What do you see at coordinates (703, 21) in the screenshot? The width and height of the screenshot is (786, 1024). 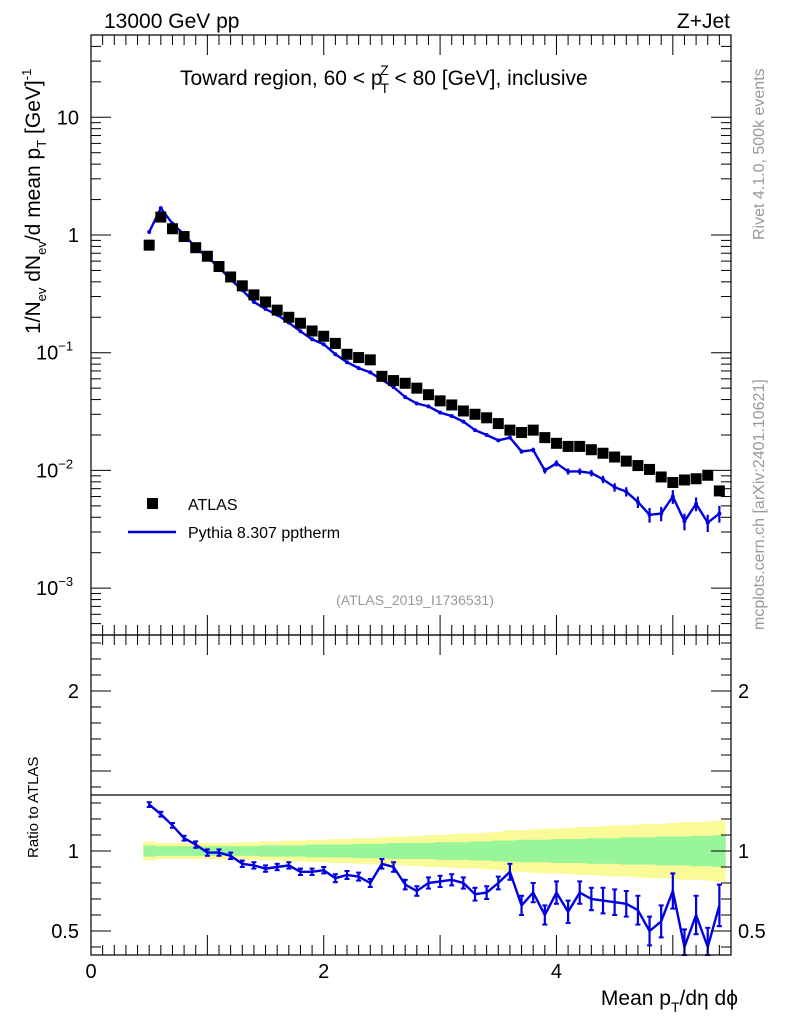 I see `header-process: Z+Jet` at bounding box center [703, 21].